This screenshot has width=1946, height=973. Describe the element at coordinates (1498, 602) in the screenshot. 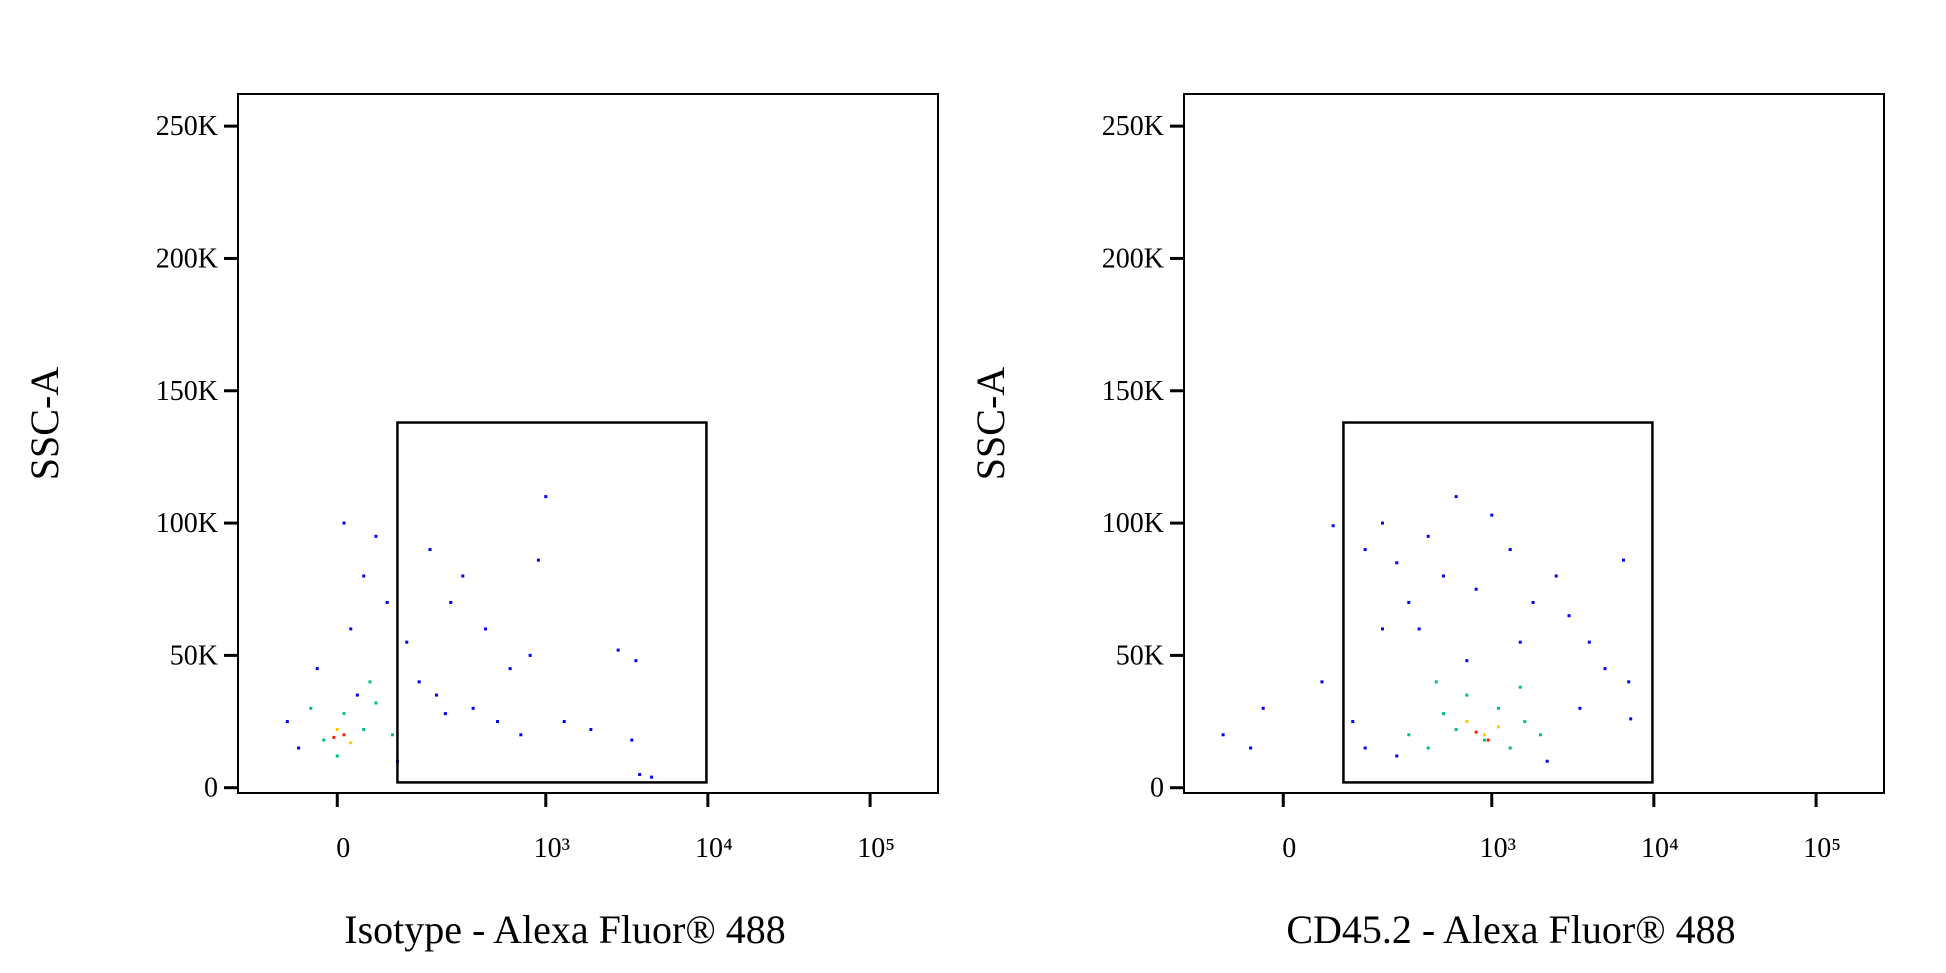

I see `gate` at that location.